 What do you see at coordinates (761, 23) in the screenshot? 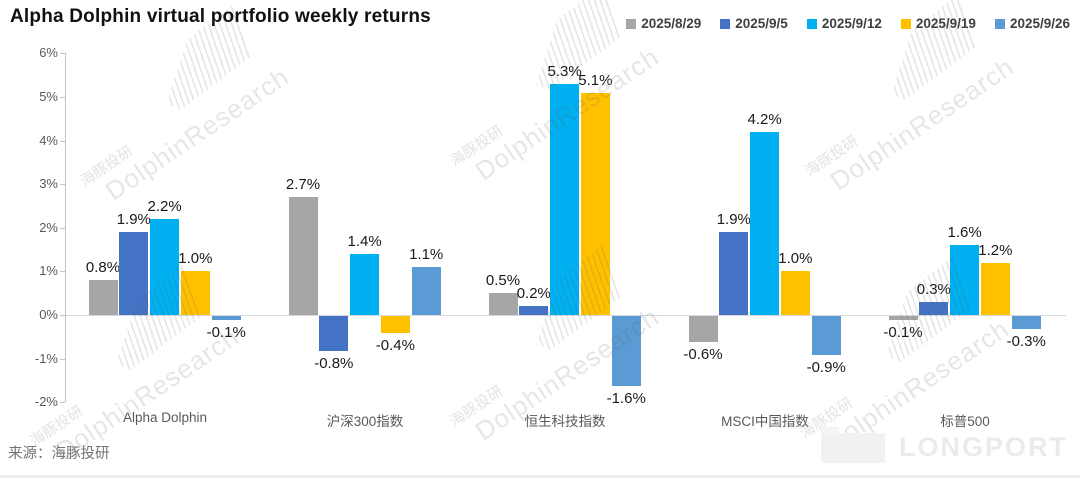
I see `legend-label: 2025/9/5` at bounding box center [761, 23].